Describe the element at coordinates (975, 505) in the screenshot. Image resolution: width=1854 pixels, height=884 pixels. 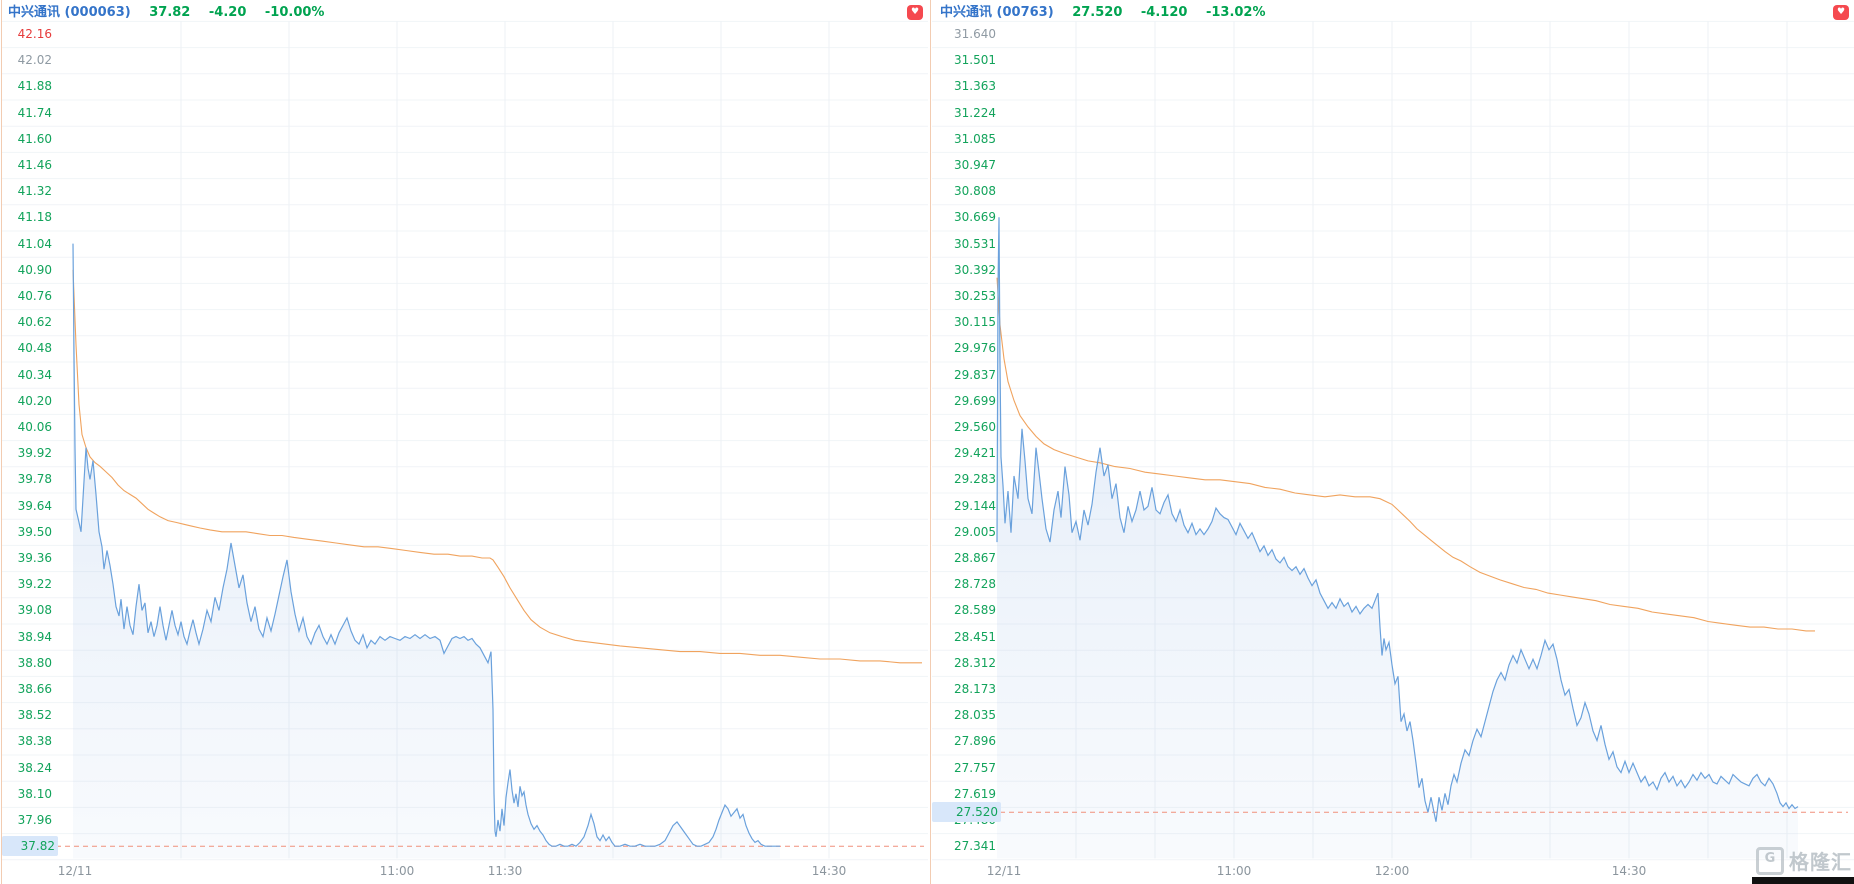
I see `y-axis-label: 29.144` at that location.